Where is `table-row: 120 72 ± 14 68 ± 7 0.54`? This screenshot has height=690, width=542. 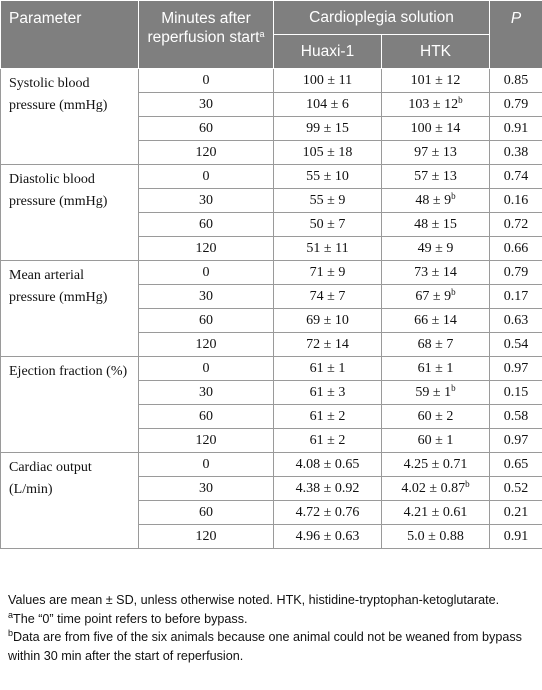 table-row: 120 72 ± 14 68 ± 7 0.54 is located at coordinates (271, 344).